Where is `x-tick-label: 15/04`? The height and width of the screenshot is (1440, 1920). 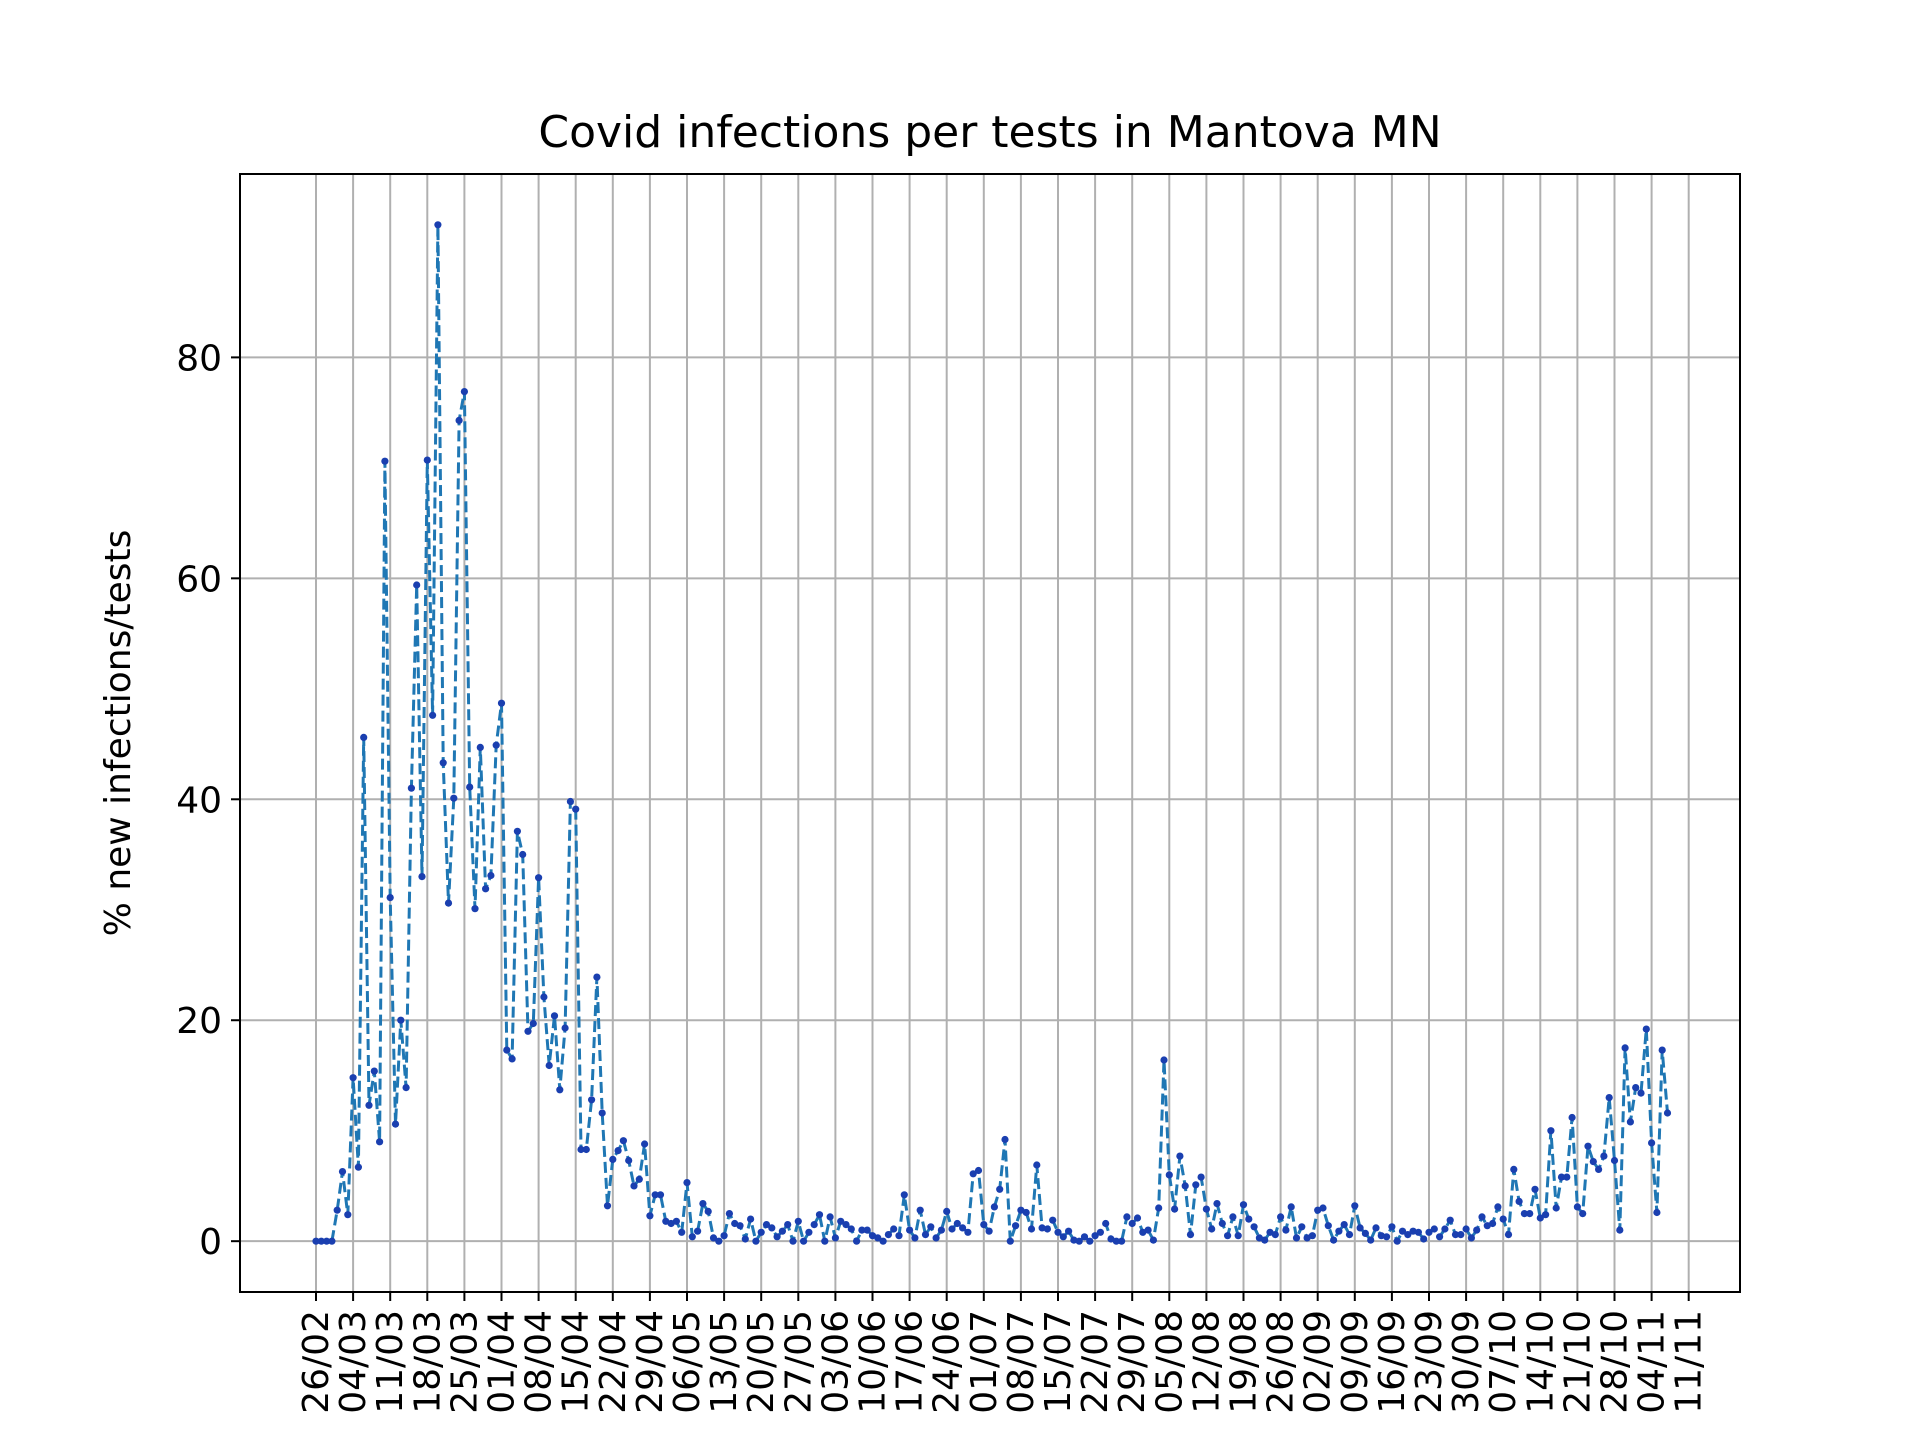 x-tick-label: 15/04 is located at coordinates (576, 1362).